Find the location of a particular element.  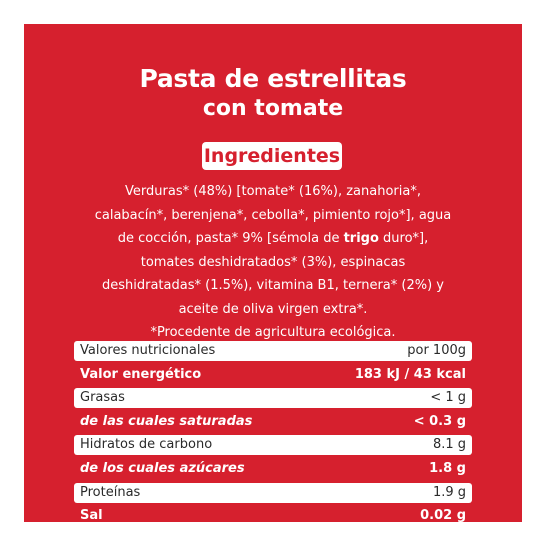

nutrition-label: Proteínas is located at coordinates (110, 492).